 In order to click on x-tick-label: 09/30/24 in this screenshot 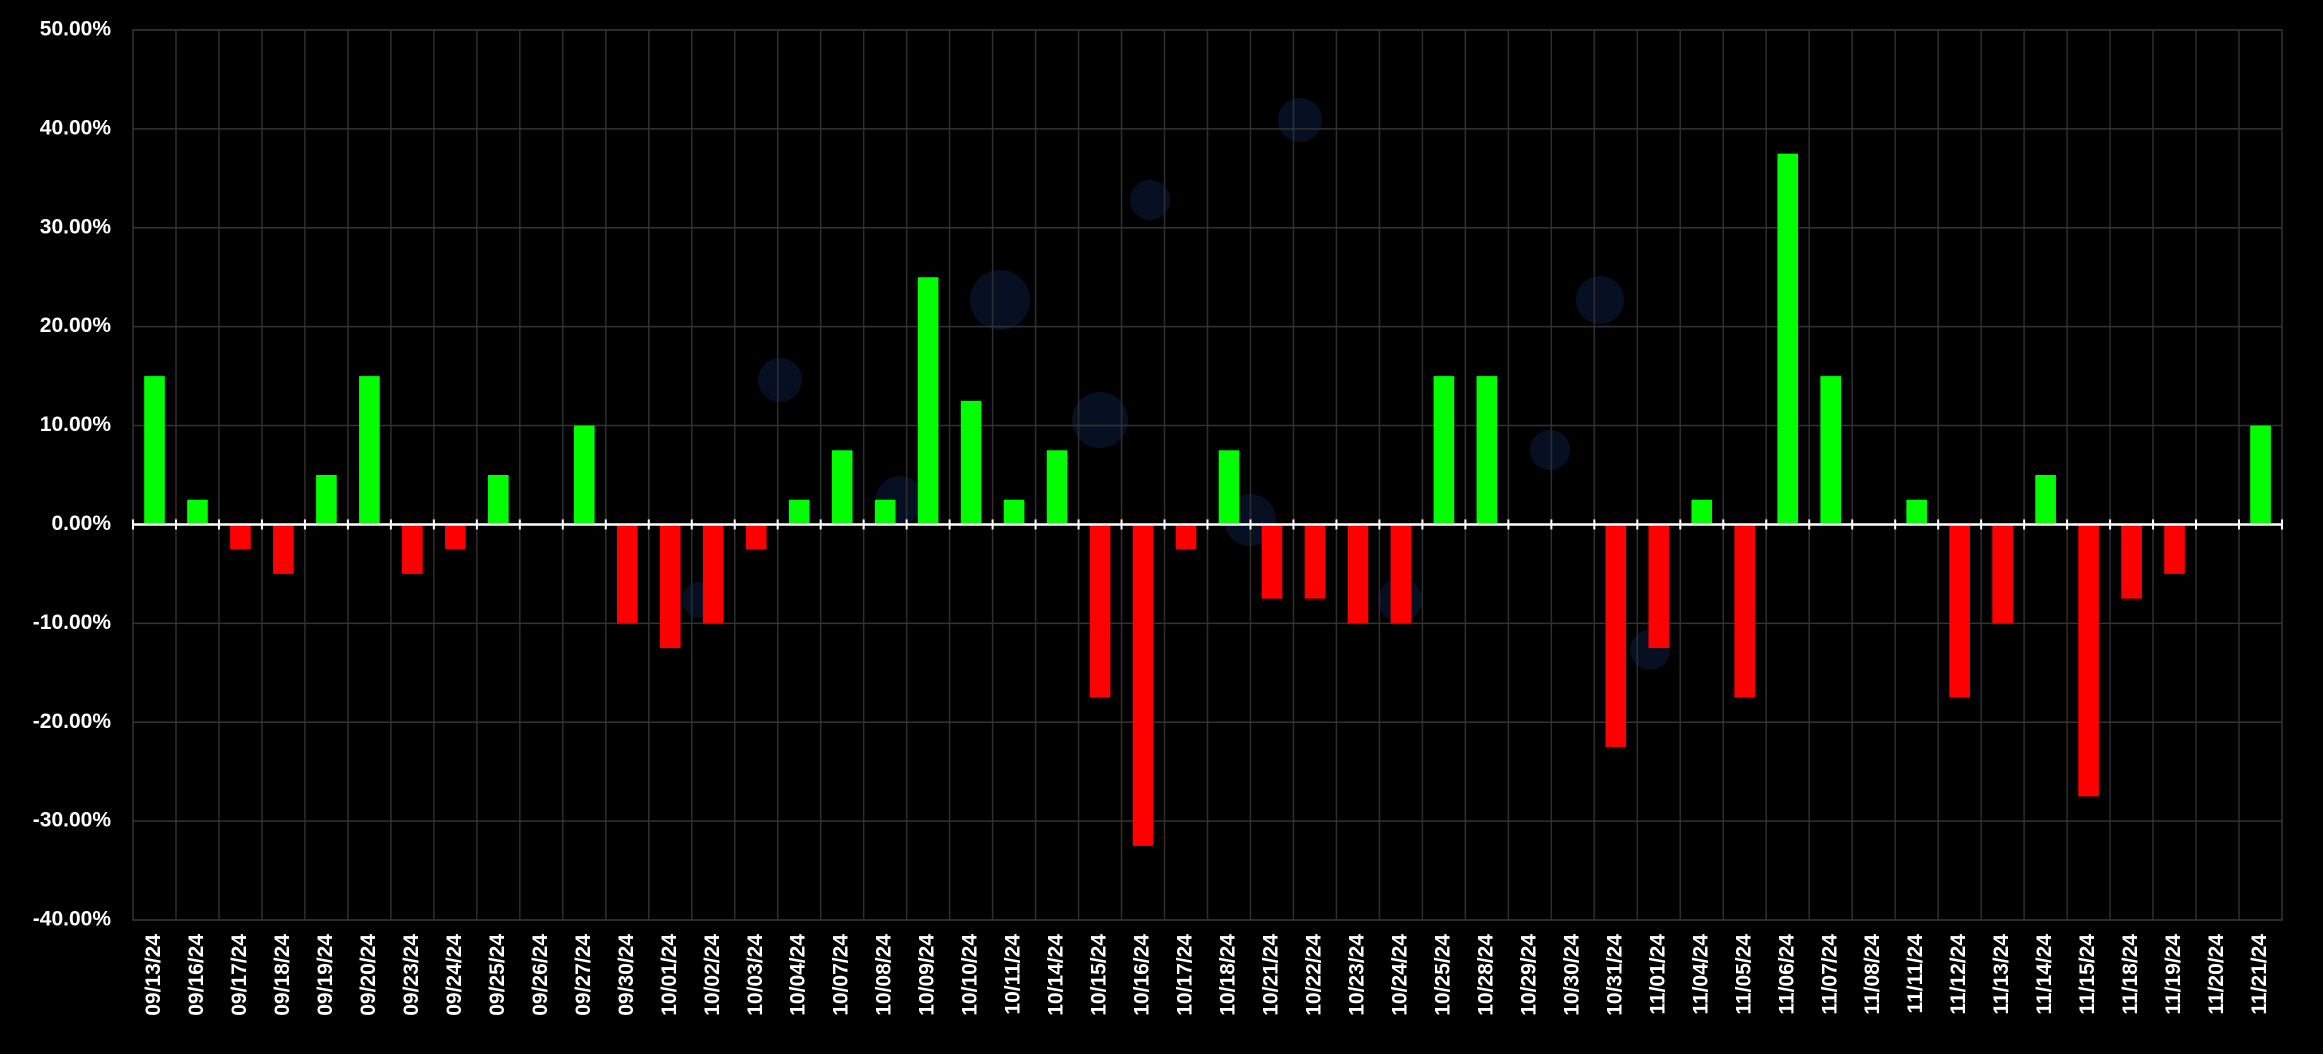, I will do `click(626, 975)`.